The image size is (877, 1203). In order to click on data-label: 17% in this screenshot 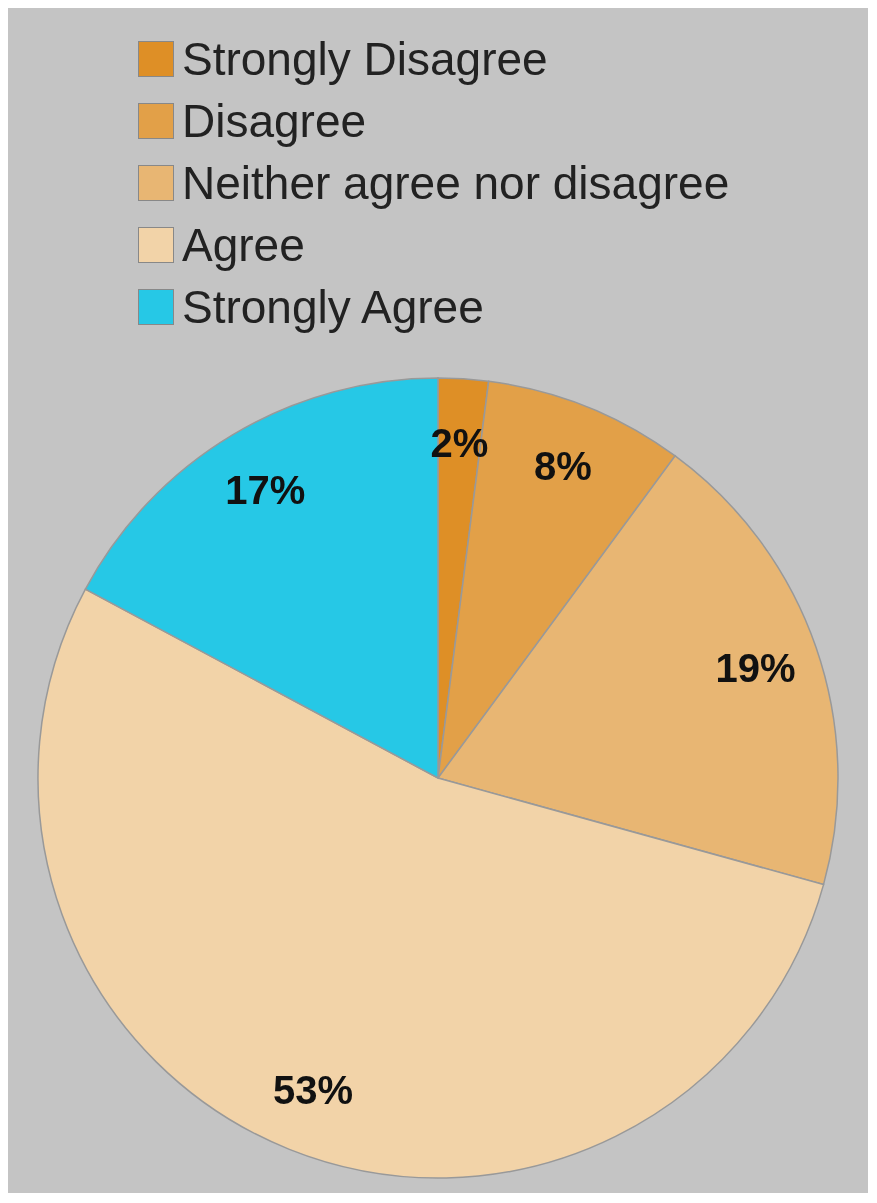, I will do `click(265, 489)`.